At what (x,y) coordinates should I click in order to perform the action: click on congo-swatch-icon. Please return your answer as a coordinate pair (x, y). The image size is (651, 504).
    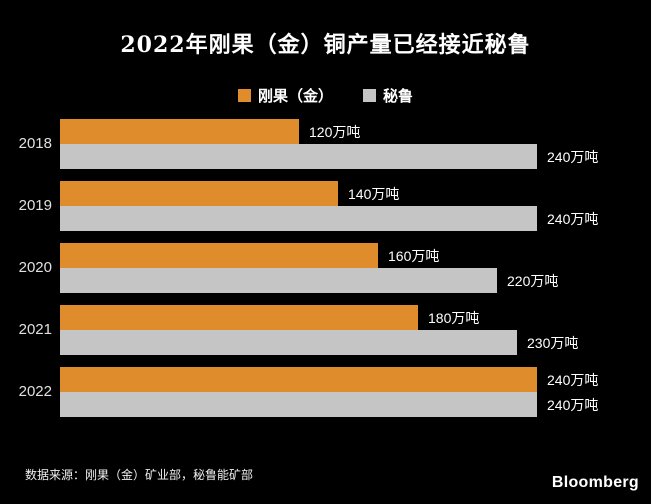
    Looking at the image, I should click on (244, 95).